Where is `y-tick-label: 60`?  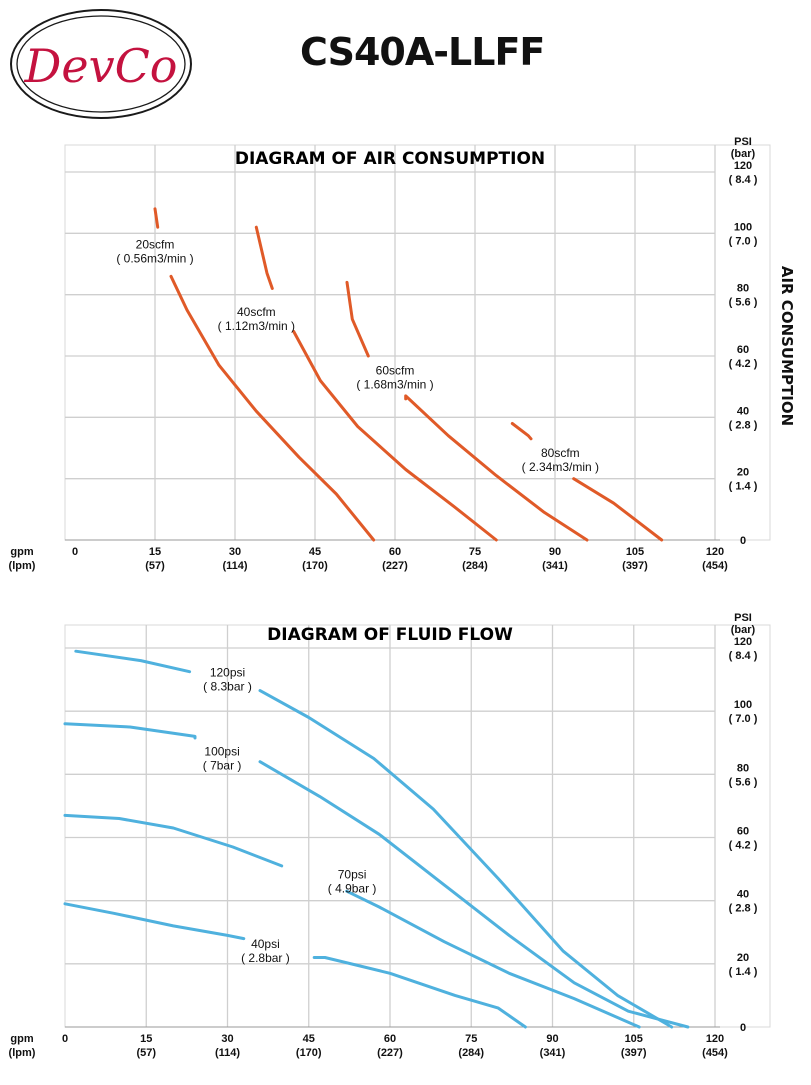
y-tick-label: 60 is located at coordinates (743, 832).